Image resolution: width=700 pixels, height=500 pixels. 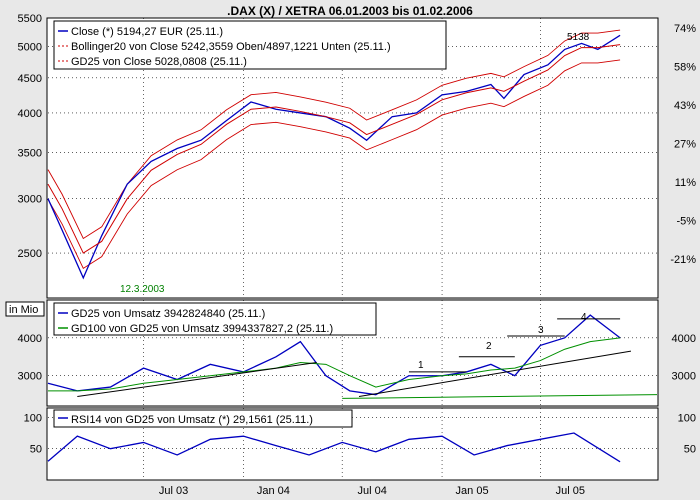 I want to click on pct-y-tick-label: 27%, so click(x=685, y=145).